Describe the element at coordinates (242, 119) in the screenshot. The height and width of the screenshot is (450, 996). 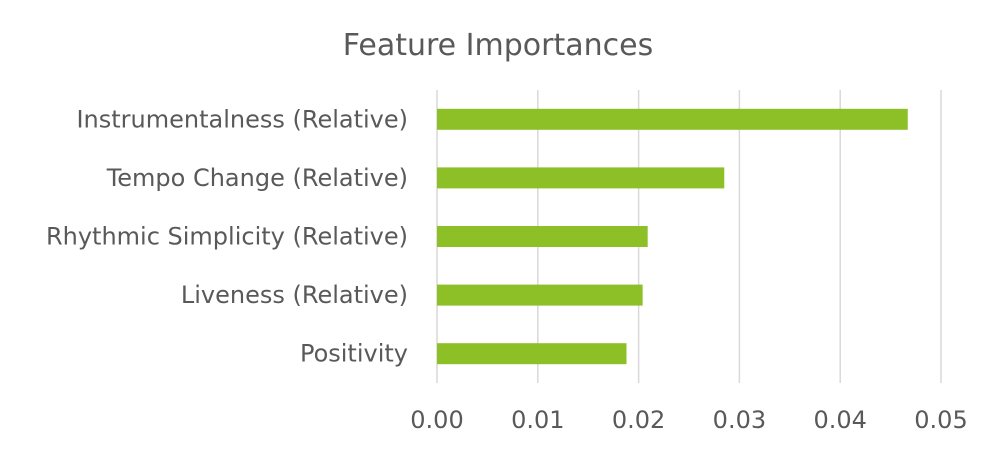
I see `category-label: Instrumentalness (Relative)` at that location.